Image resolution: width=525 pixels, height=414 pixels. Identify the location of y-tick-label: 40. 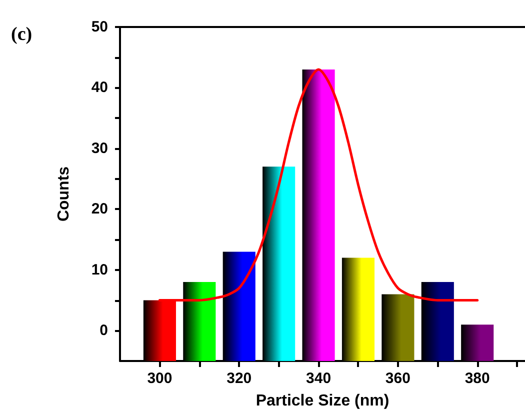
(99, 87).